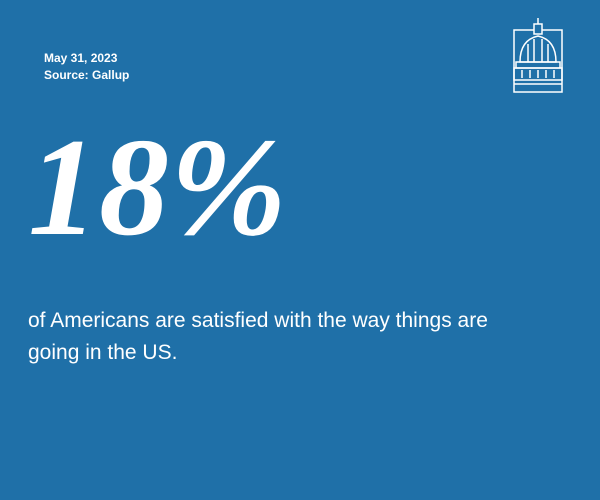 This screenshot has height=500, width=600. I want to click on stat-value: 18%, so click(158, 187).